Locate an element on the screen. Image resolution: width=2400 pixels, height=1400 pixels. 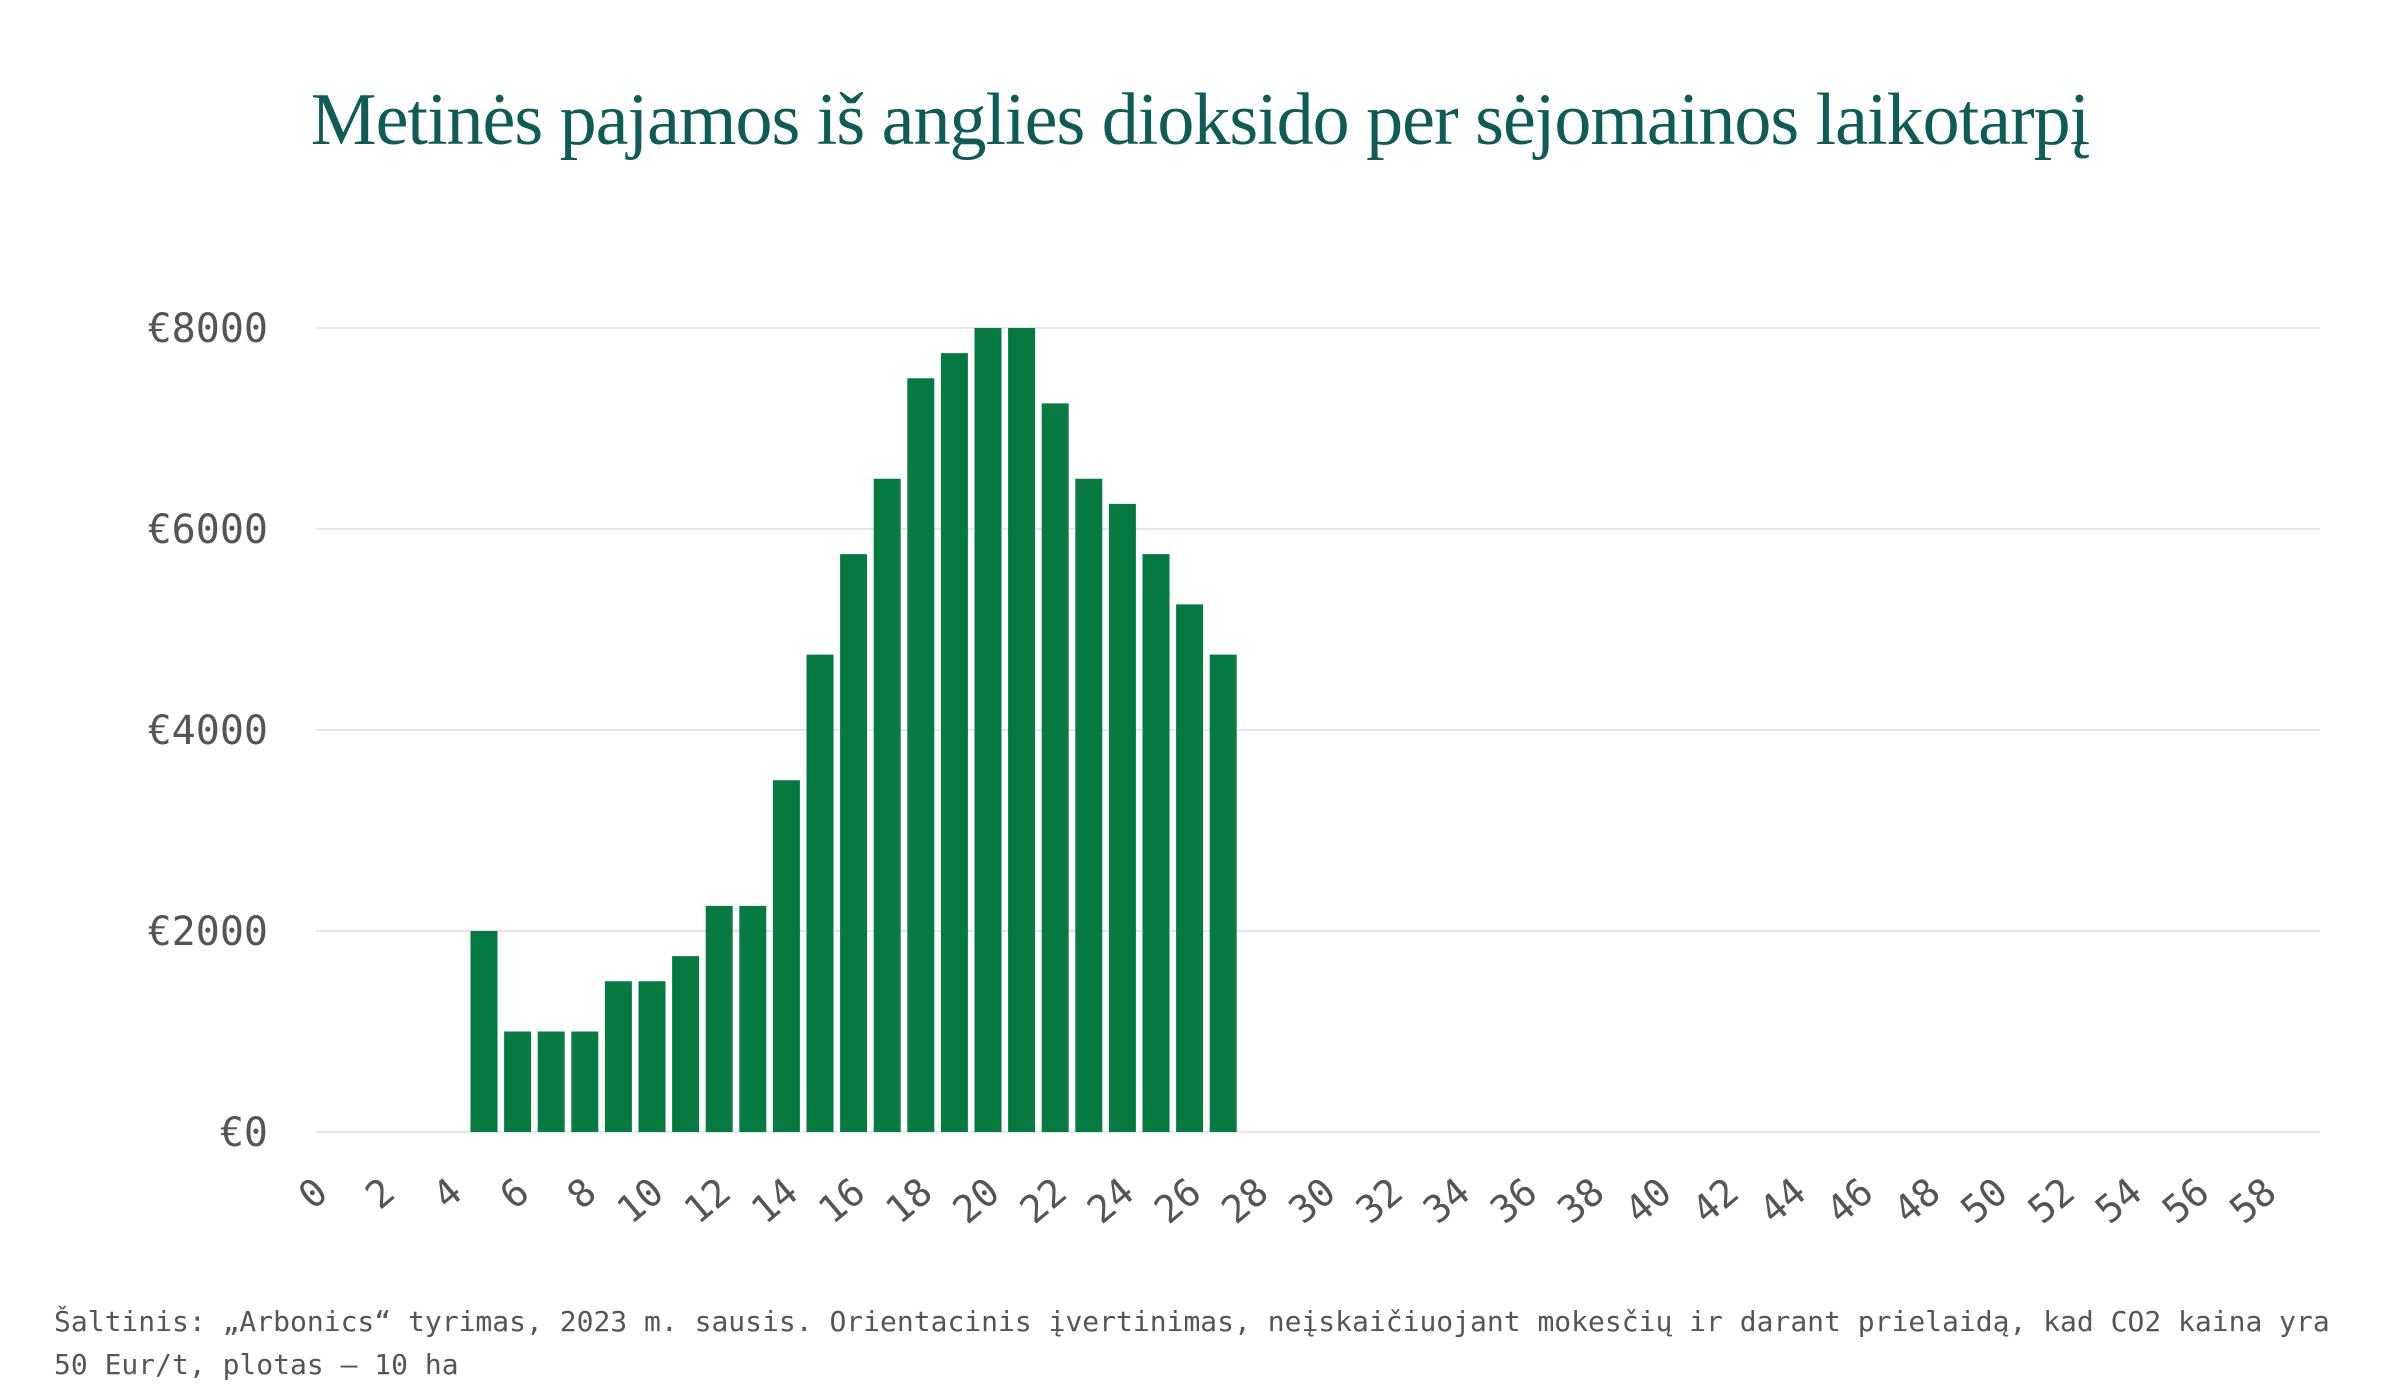
x-tick-label: 46 is located at coordinates (1849, 1200).